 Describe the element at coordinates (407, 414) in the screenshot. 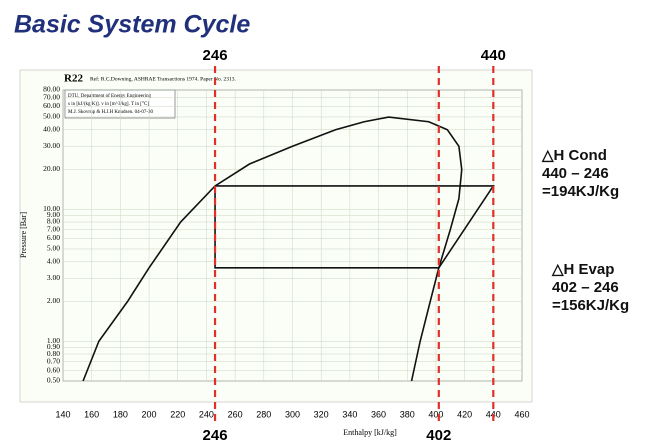

I see `x-tick-label: 380` at that location.